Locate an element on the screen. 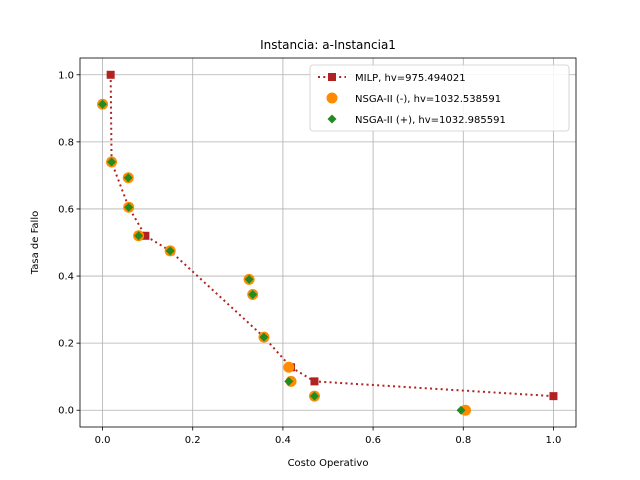 This screenshot has height=480, width=640. y-tick-label: 0.4 is located at coordinates (66, 277).